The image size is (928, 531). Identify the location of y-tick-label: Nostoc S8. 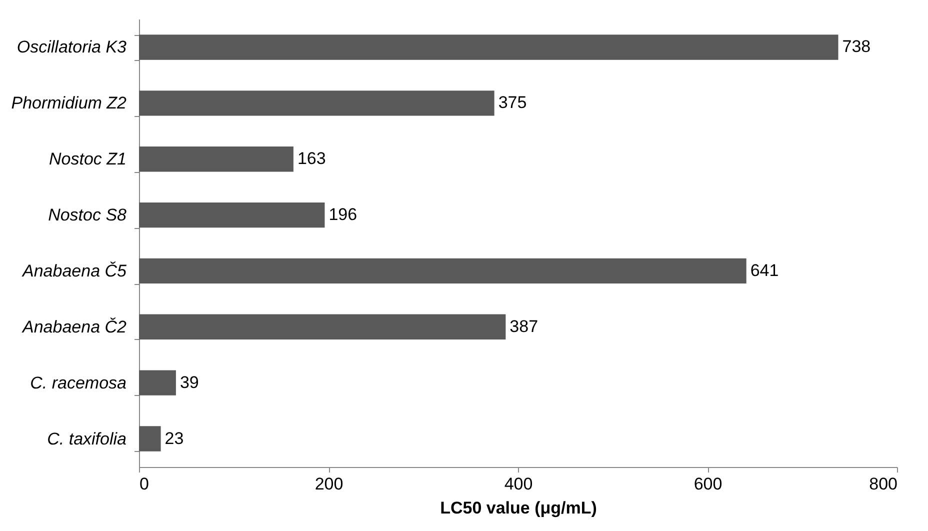
(88, 215).